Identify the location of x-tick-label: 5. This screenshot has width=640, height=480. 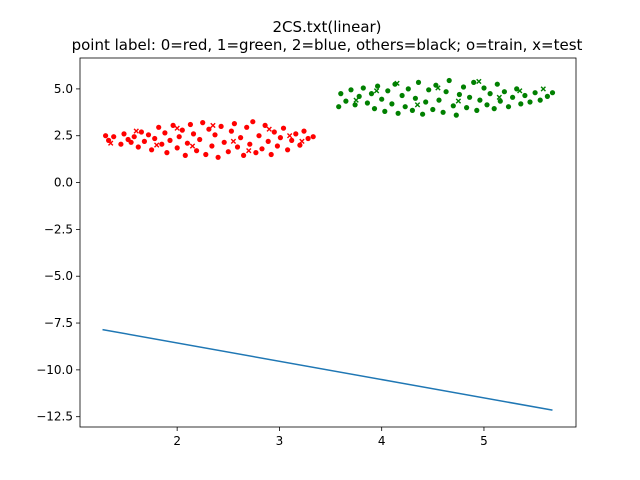
(484, 441).